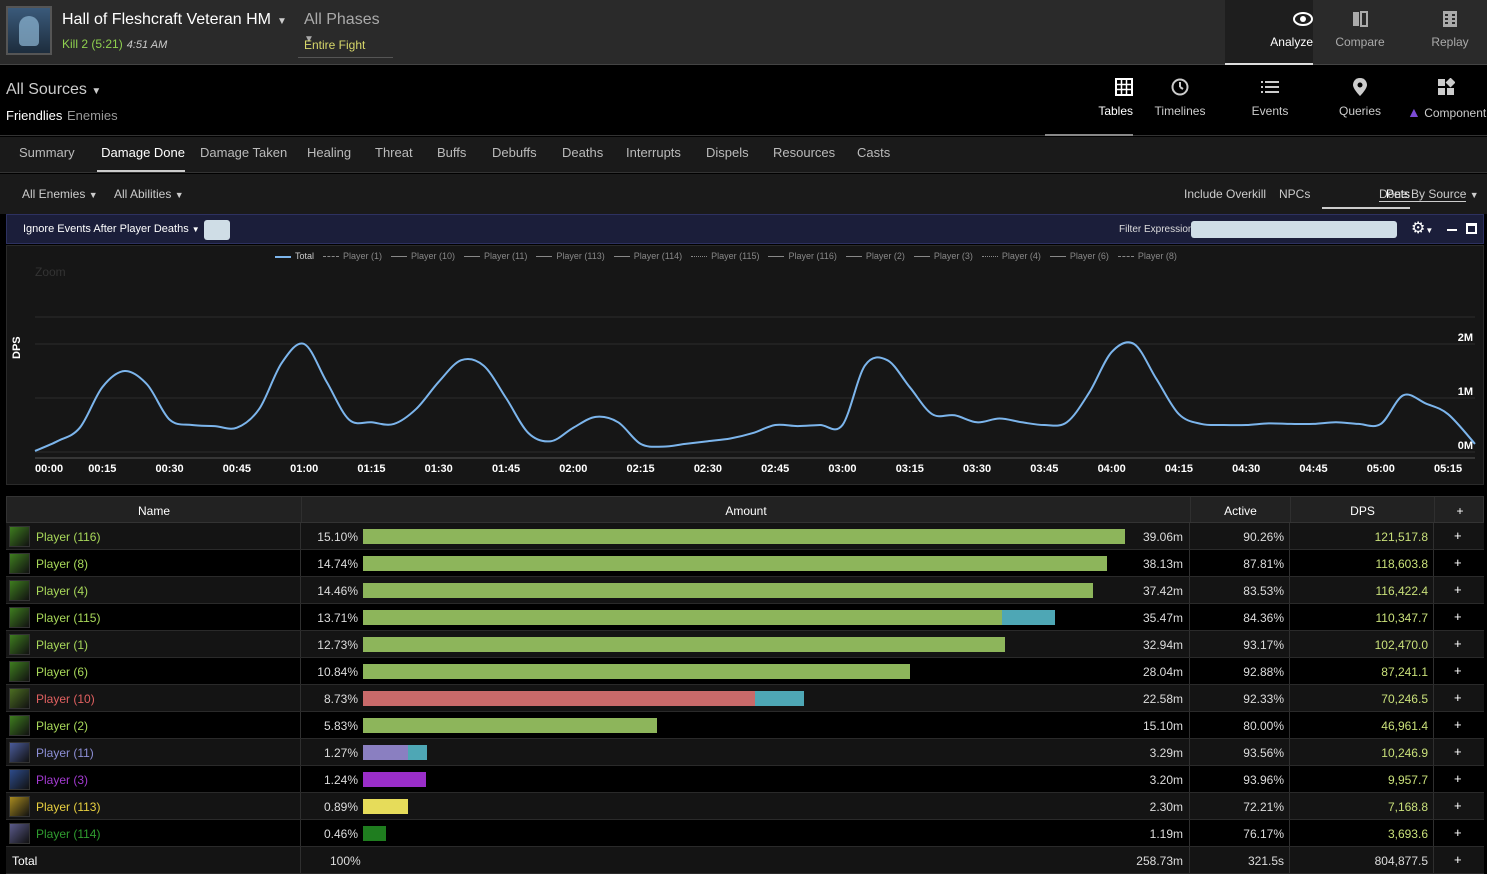  What do you see at coordinates (1263, 834) in the screenshot?
I see `active-percent: 76.17%` at bounding box center [1263, 834].